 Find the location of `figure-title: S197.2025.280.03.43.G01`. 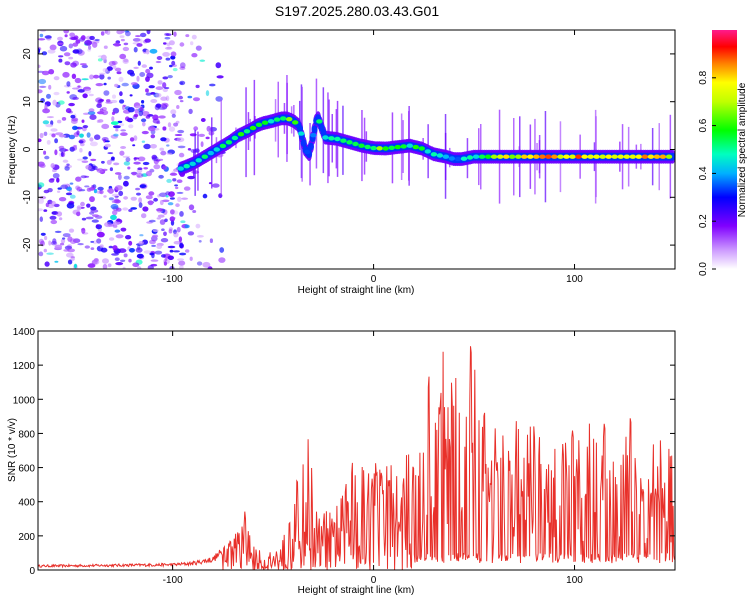

figure-title: S197.2025.280.03.43.G01 is located at coordinates (357, 11).